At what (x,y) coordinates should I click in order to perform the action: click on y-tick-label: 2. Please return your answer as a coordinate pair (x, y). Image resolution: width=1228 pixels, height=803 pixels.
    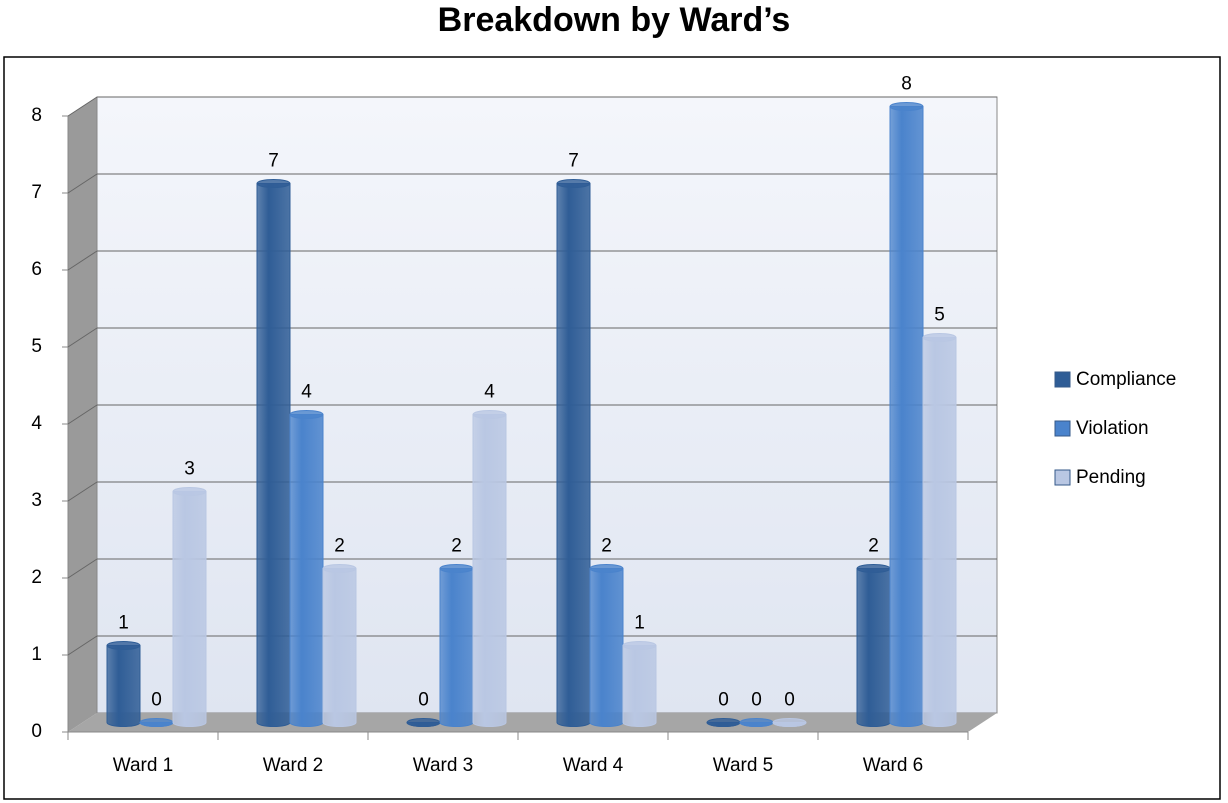
    Looking at the image, I should click on (36, 577).